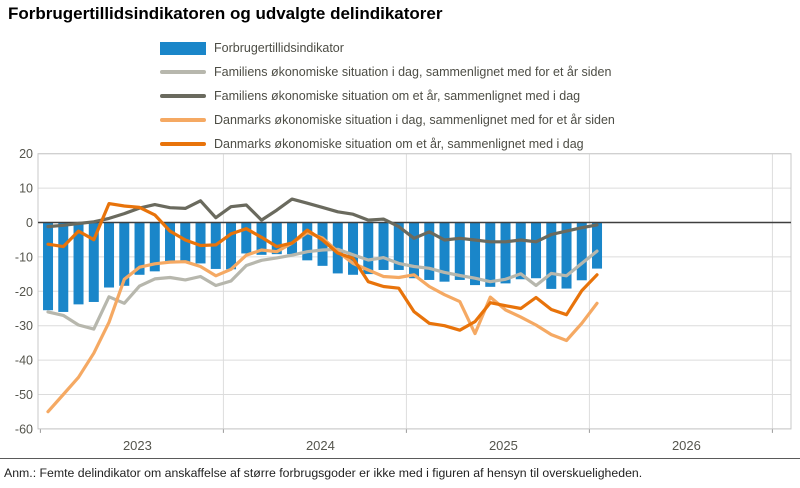 The image size is (800, 488). Describe the element at coordinates (24, 395) in the screenshot. I see `y-axis-tick-label: -50` at that location.